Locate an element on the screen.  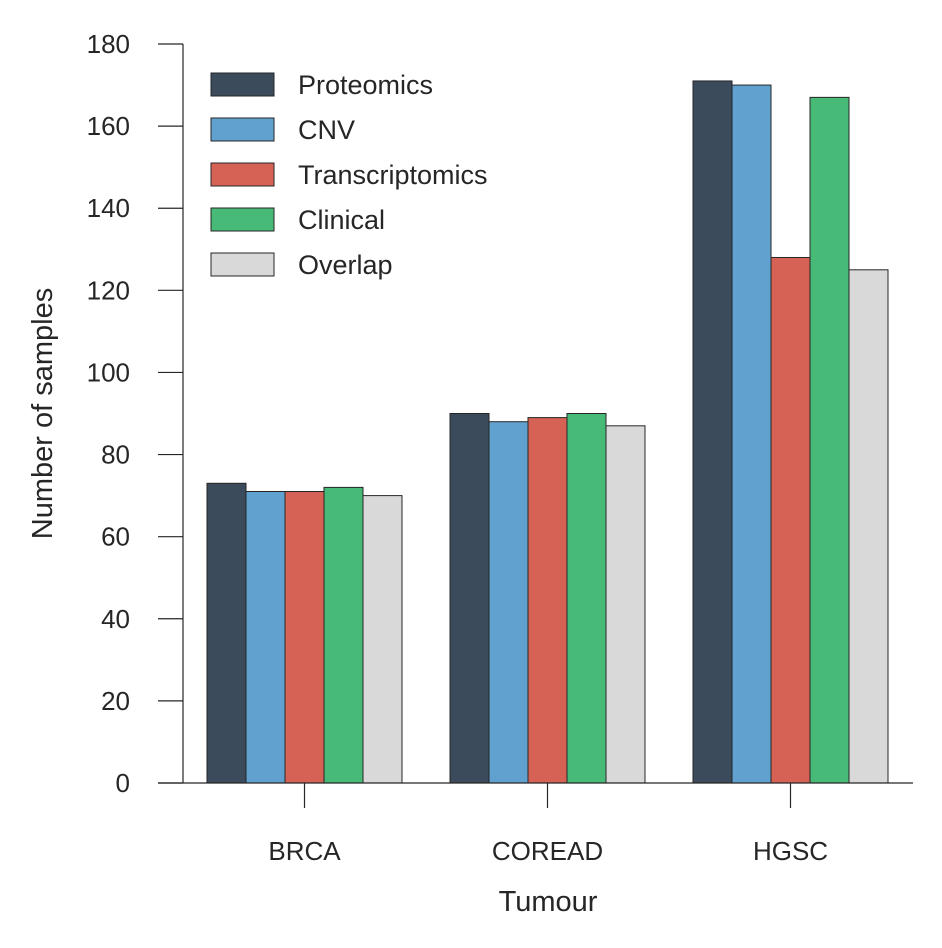
bar-proteomics-brca is located at coordinates (226, 633).